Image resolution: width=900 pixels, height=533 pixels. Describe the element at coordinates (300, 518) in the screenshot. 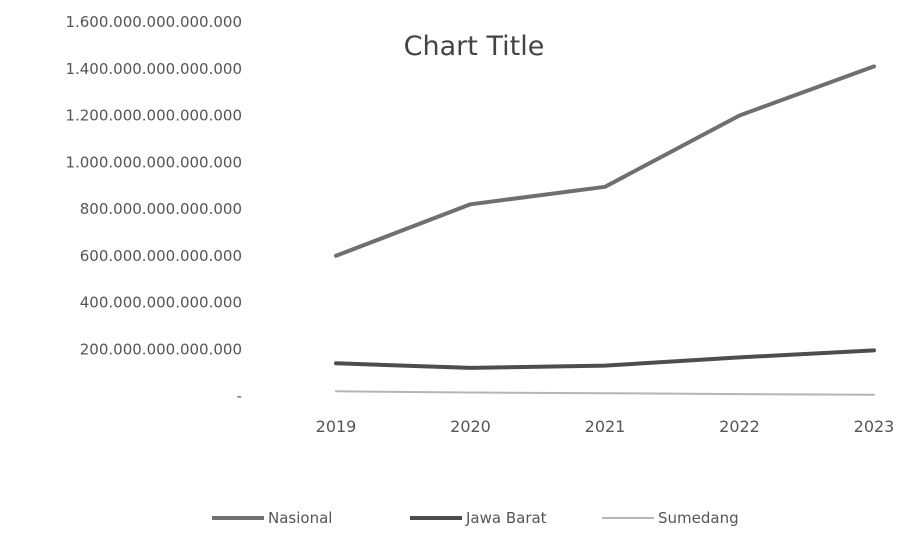

I see `legend-label: Nasional` at that location.